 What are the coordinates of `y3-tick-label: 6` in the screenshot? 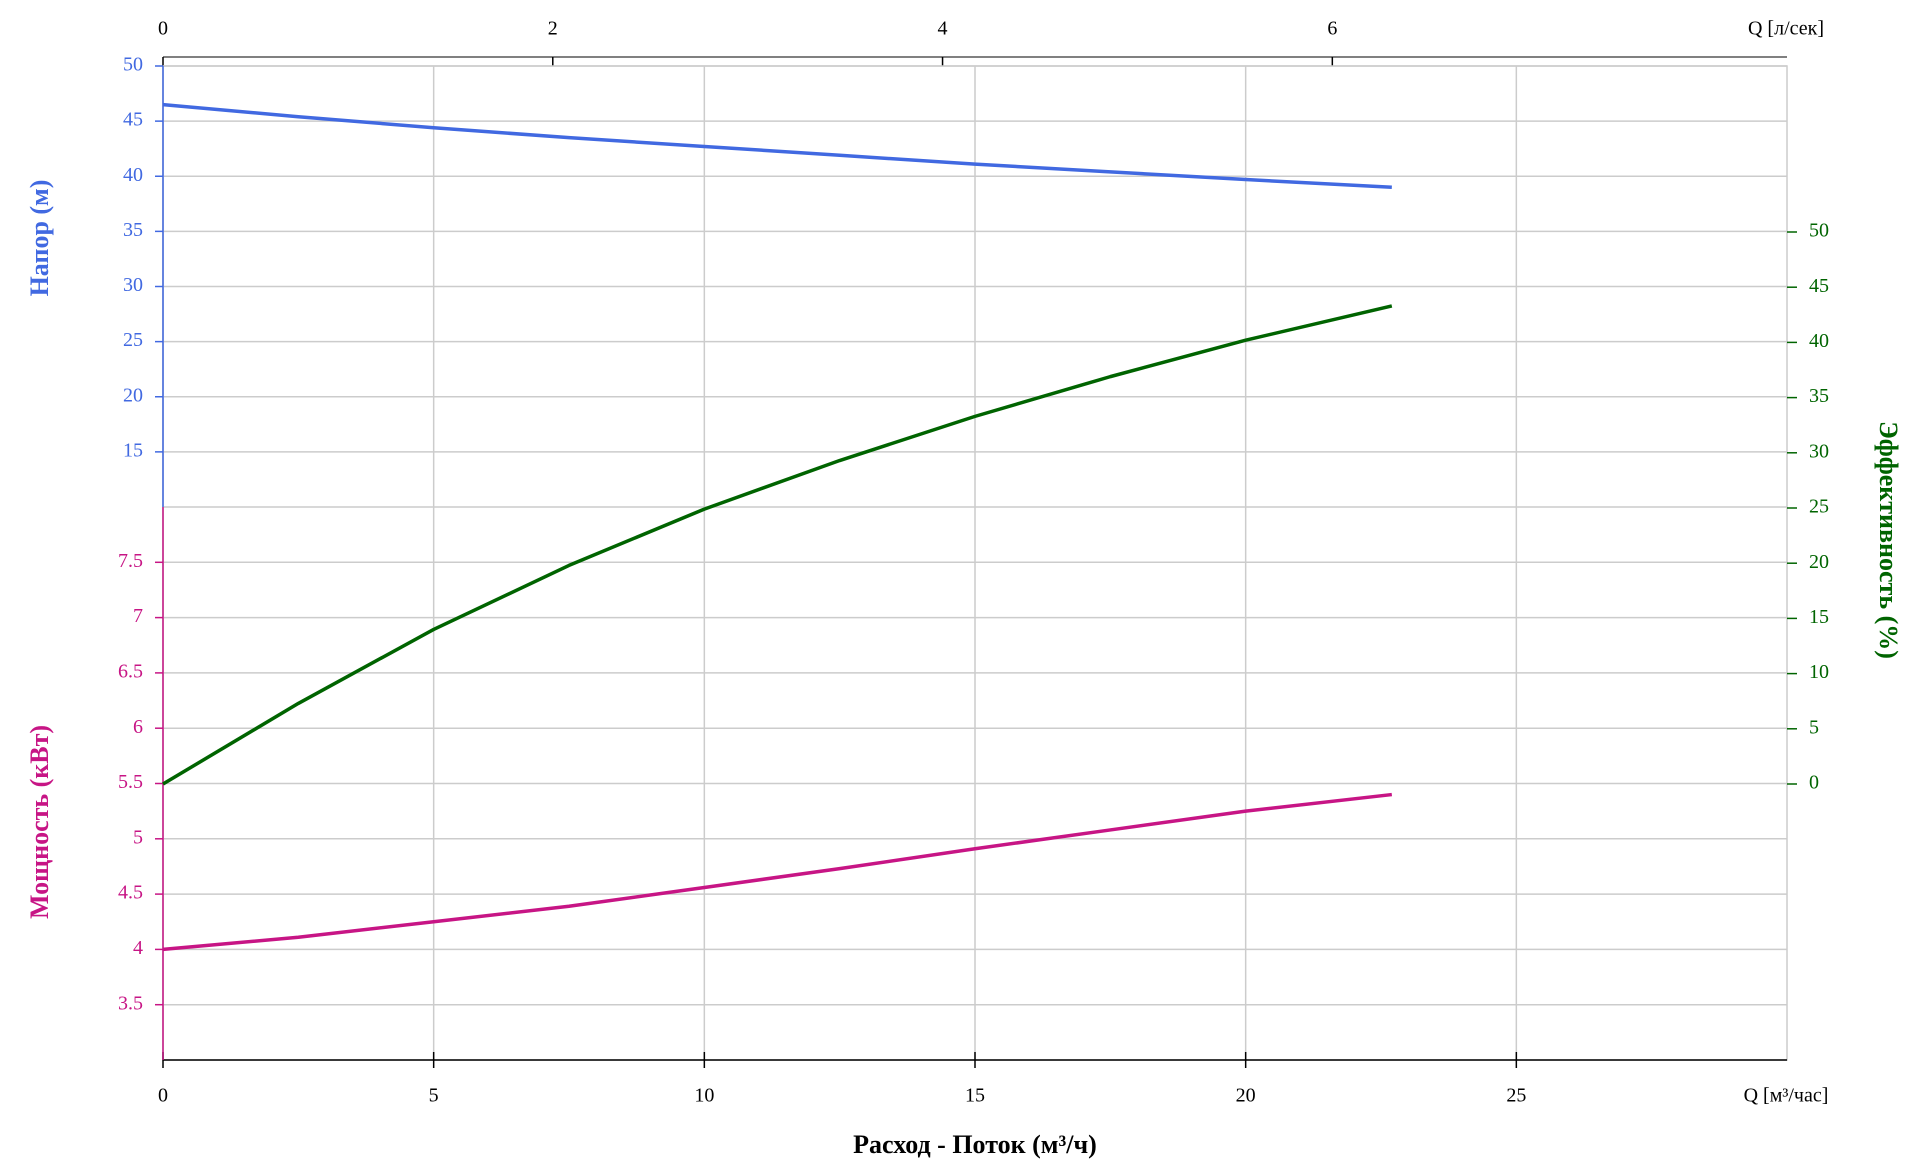 It's located at (138, 727).